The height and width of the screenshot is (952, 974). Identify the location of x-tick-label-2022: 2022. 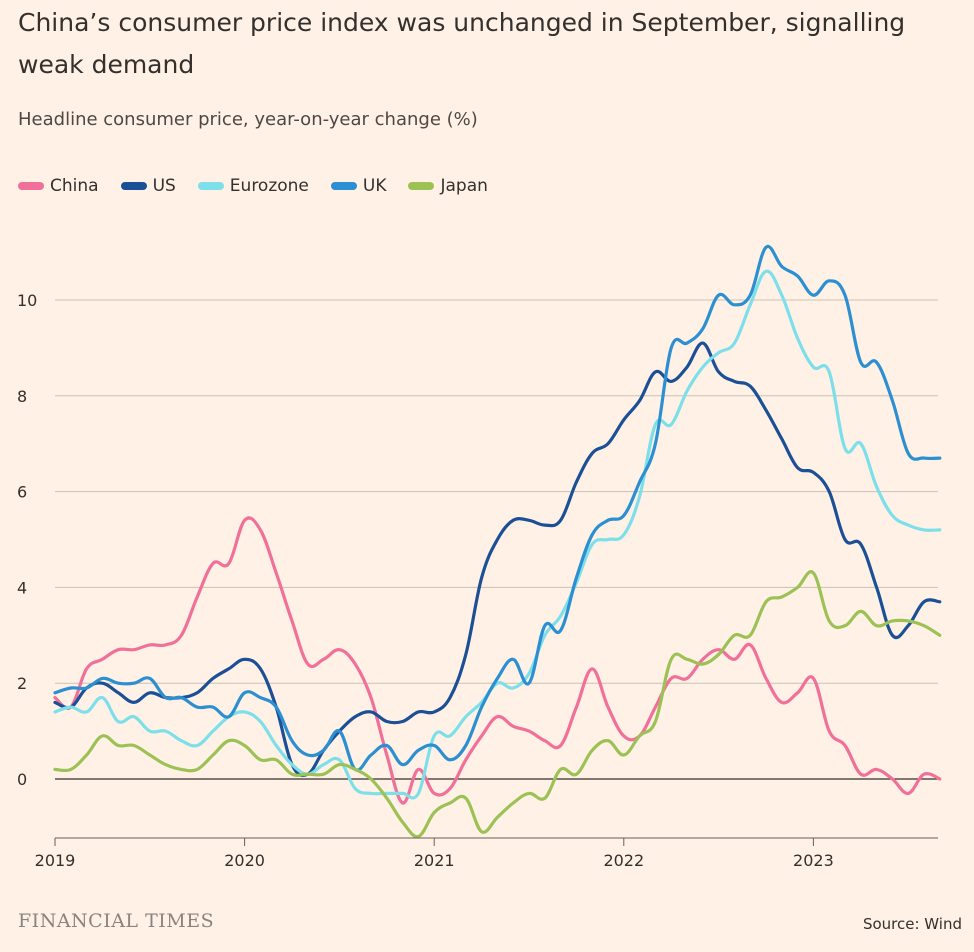
(623, 860).